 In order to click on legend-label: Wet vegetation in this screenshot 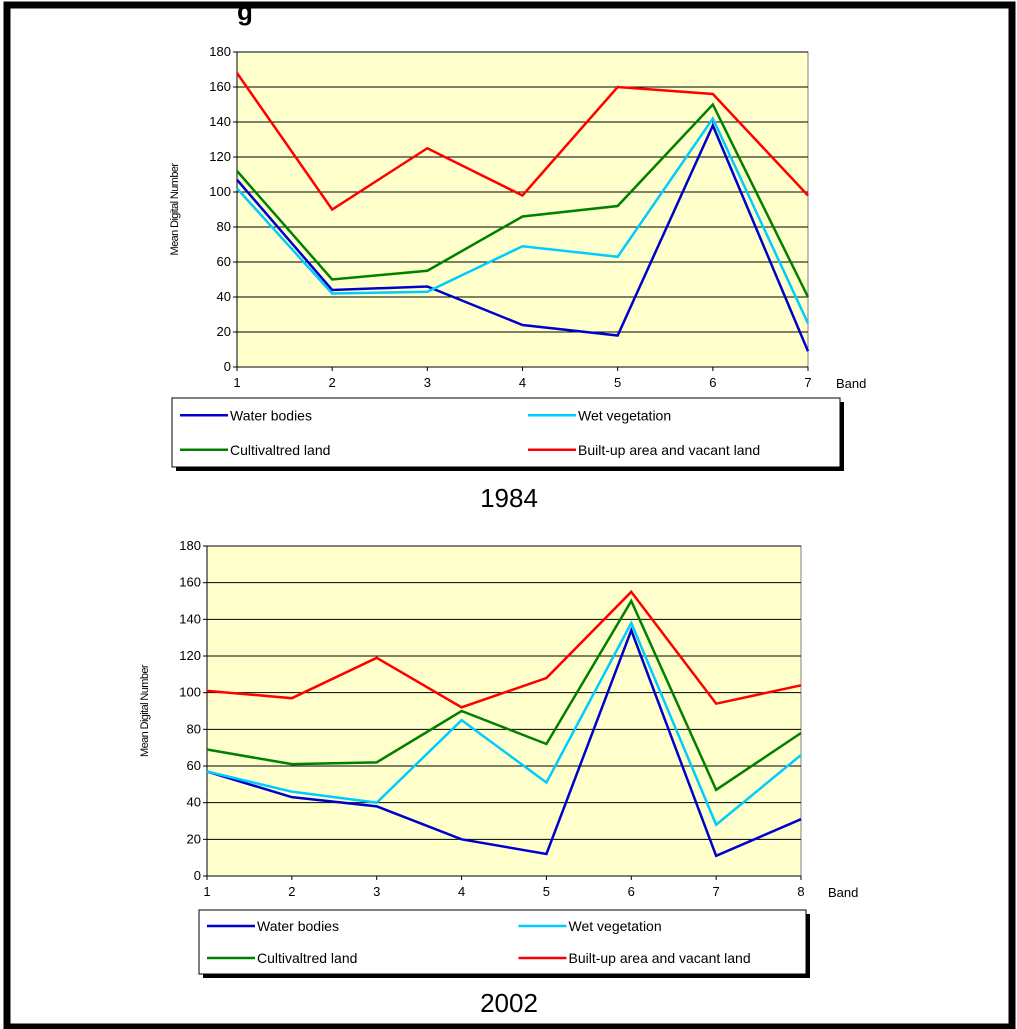, I will do `click(624, 415)`.